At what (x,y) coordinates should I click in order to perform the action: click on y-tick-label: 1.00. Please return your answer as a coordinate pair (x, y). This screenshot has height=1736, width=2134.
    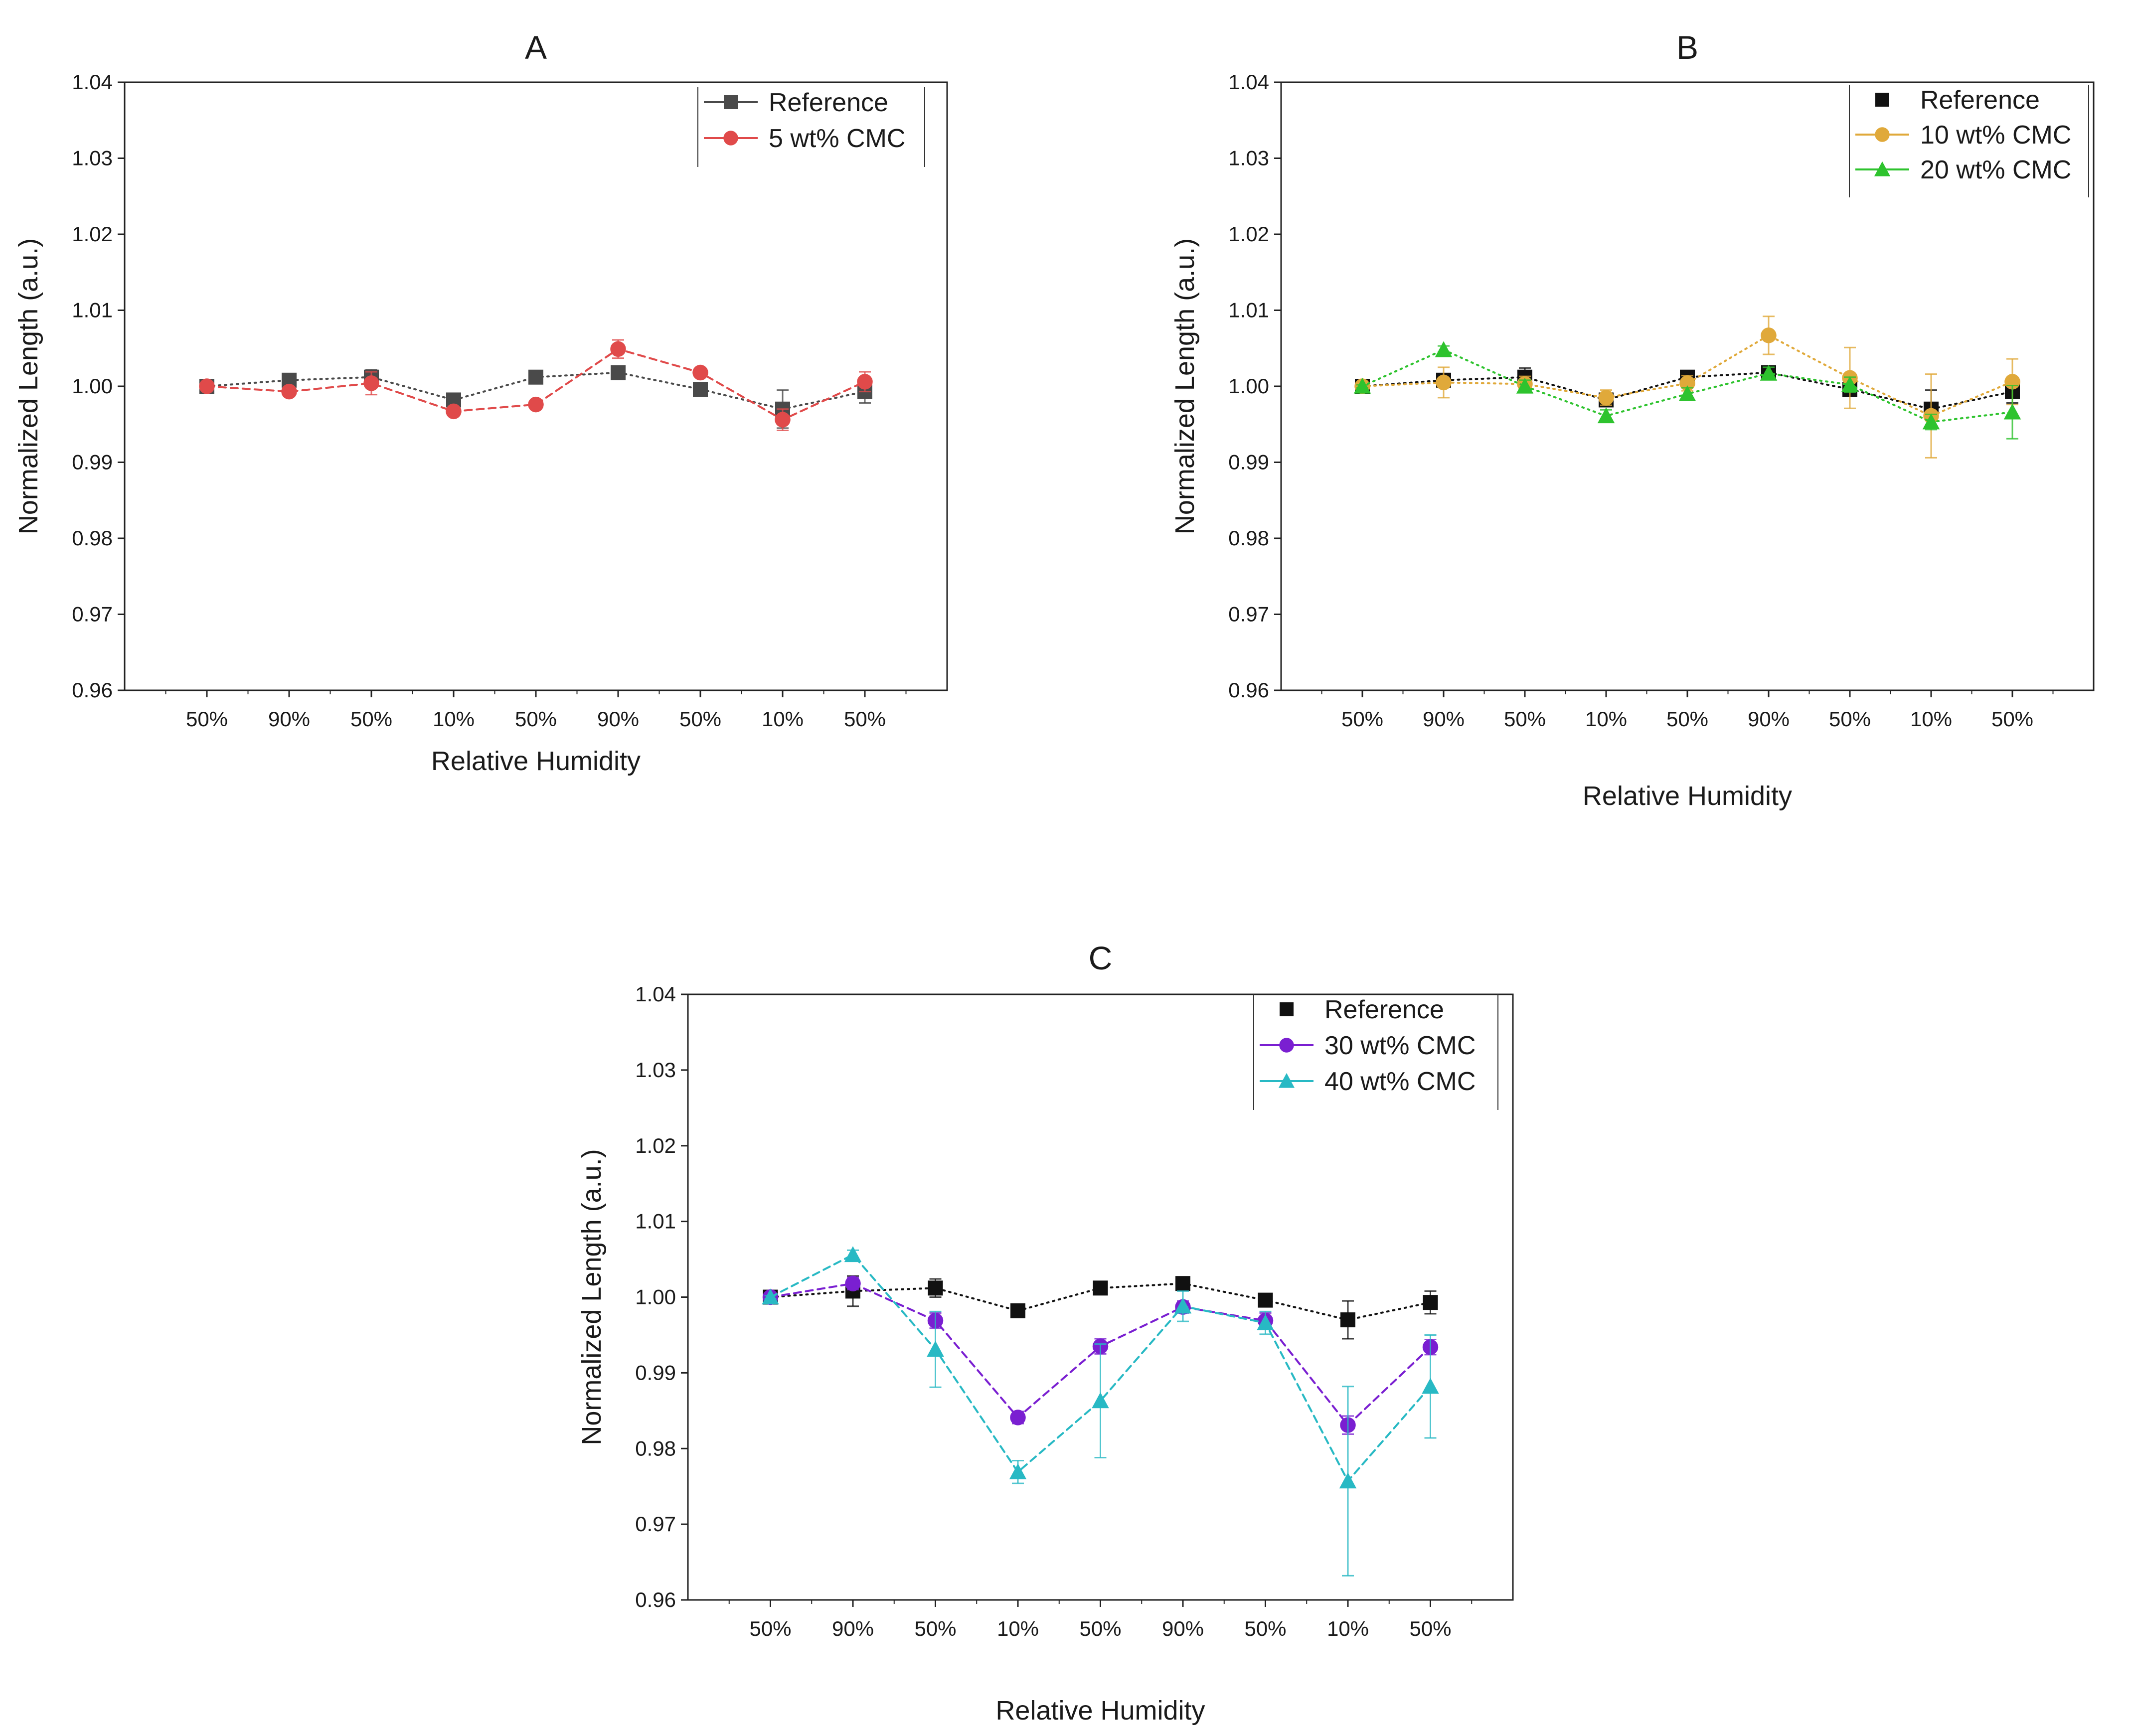
    Looking at the image, I should click on (1248, 386).